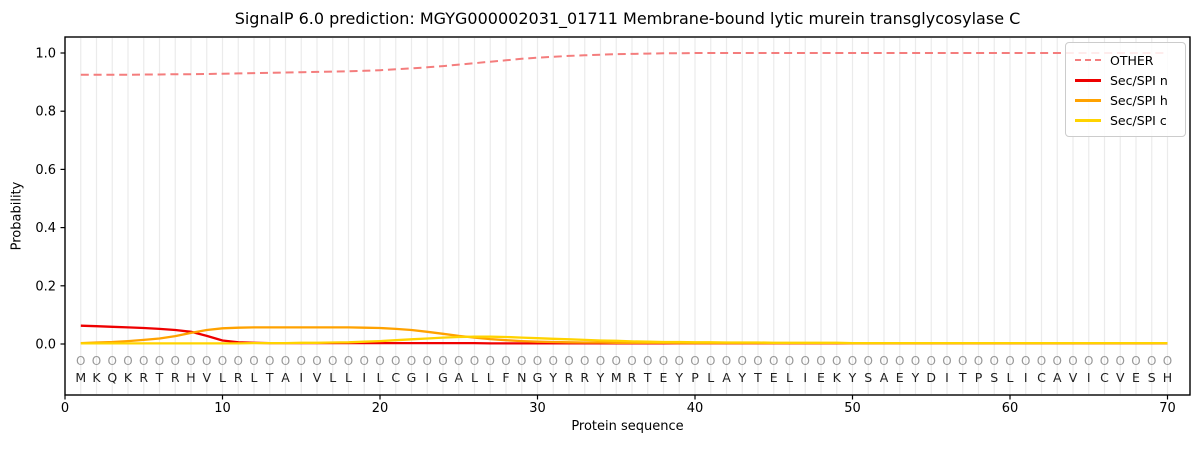 Image resolution: width=1200 pixels, height=450 pixels. I want to click on svg-text: 70, so click(1167, 408).